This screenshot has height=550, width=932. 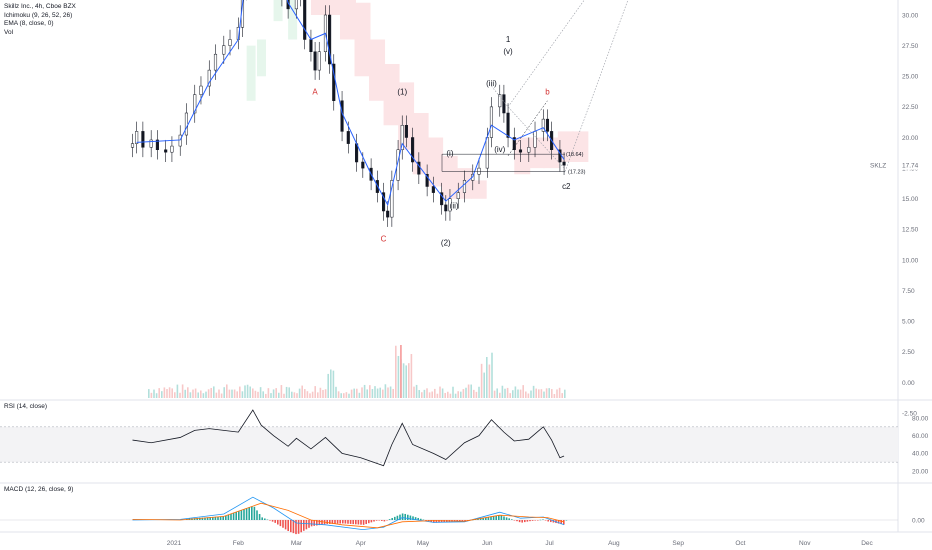 I want to click on legend-vol: Vol, so click(x=9, y=32).